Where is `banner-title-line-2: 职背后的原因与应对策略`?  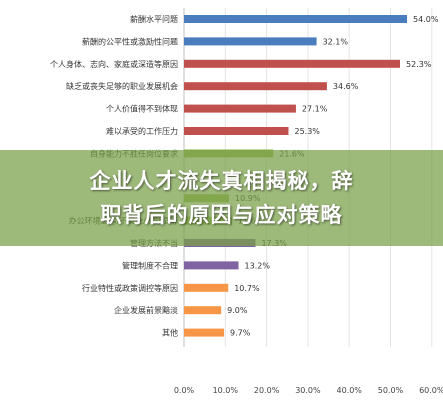 banner-title-line-2: 职背后的原因与应对策略 is located at coordinates (221, 215).